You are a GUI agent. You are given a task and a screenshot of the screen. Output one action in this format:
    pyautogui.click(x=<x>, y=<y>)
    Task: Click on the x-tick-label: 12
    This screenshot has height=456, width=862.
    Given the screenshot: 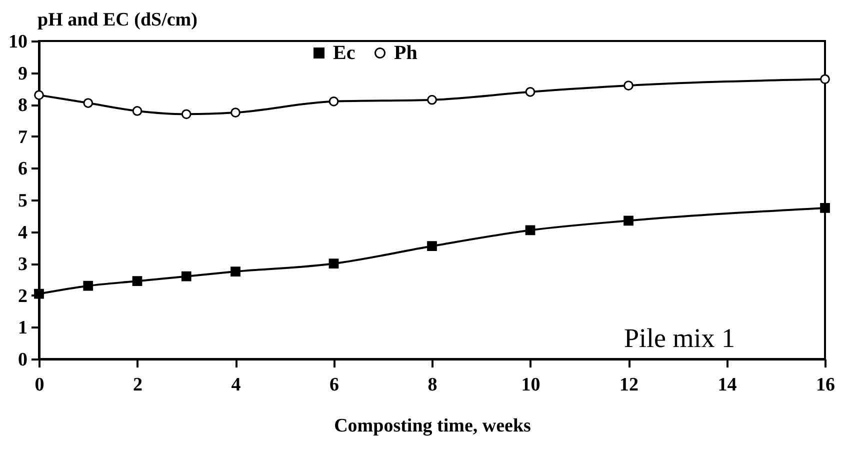 What is the action you would take?
    pyautogui.click(x=629, y=385)
    